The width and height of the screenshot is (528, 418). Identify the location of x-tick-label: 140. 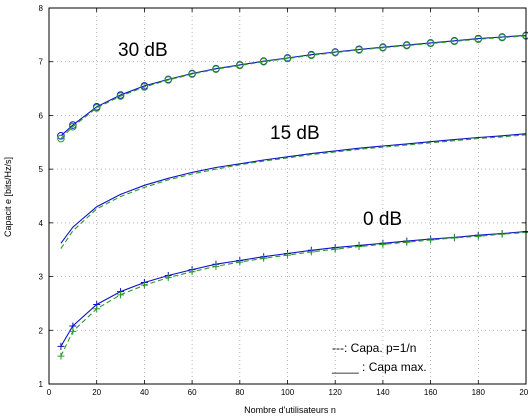
(383, 392).